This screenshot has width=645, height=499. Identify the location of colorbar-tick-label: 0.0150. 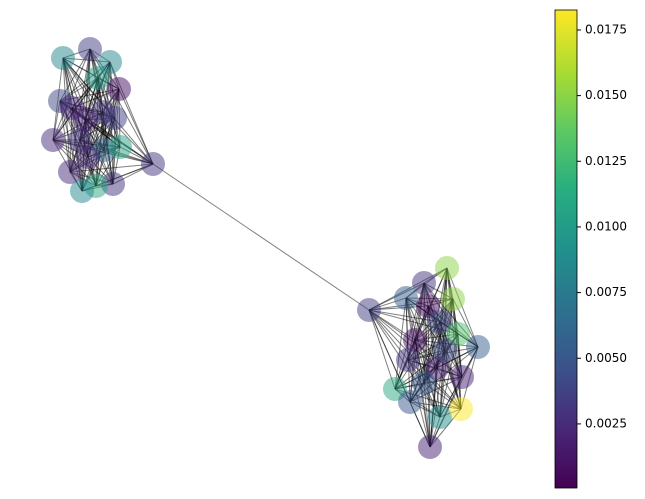
(606, 95).